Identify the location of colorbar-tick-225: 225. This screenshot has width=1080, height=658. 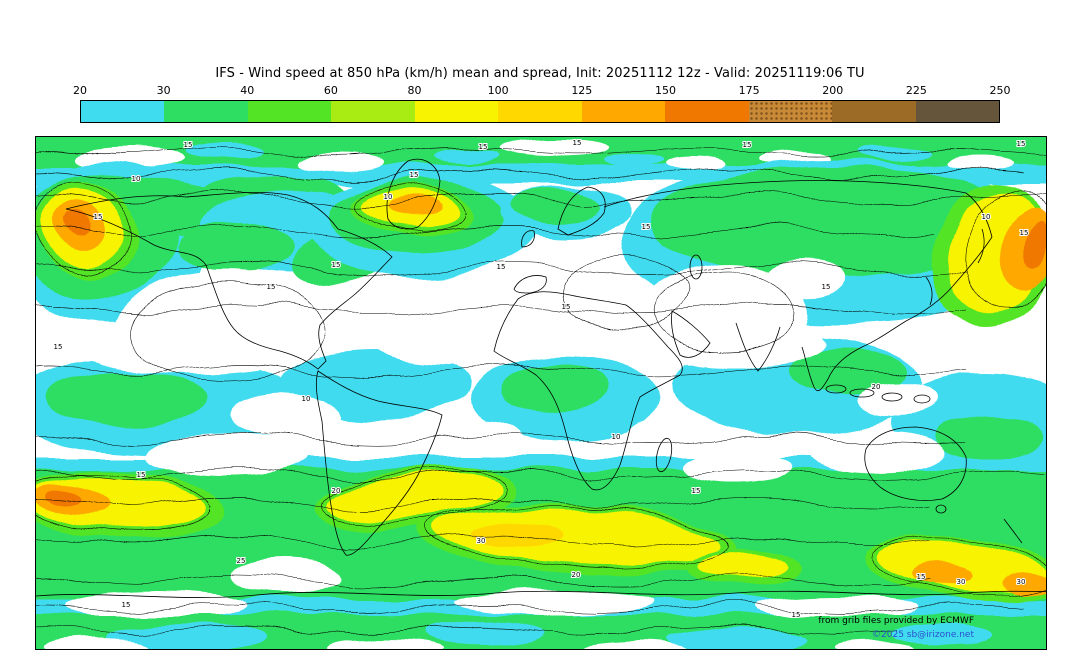
(916, 90).